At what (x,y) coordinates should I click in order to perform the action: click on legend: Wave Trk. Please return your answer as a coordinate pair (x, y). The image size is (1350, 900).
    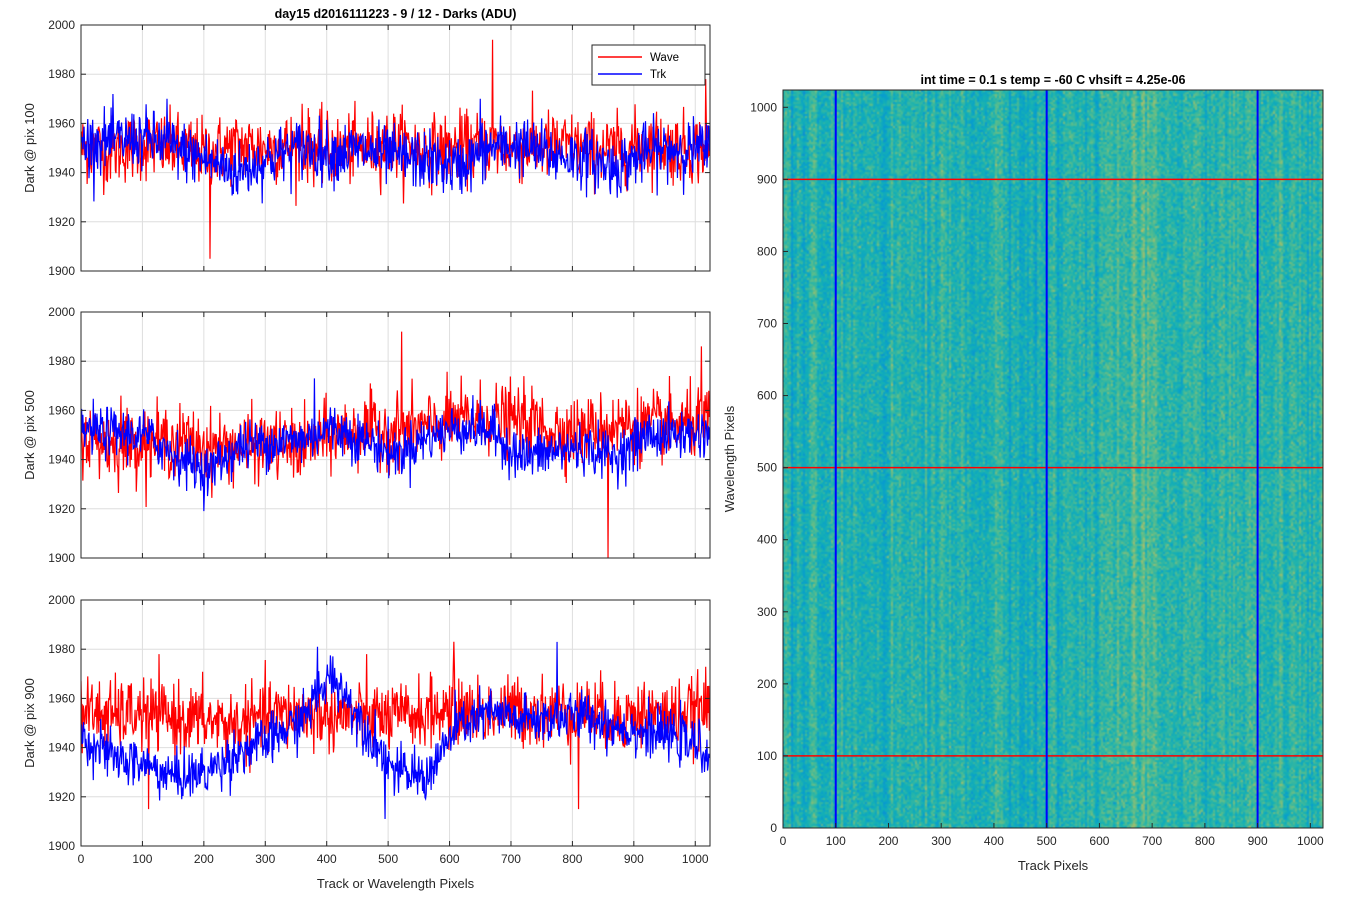
    Looking at the image, I should click on (648, 65).